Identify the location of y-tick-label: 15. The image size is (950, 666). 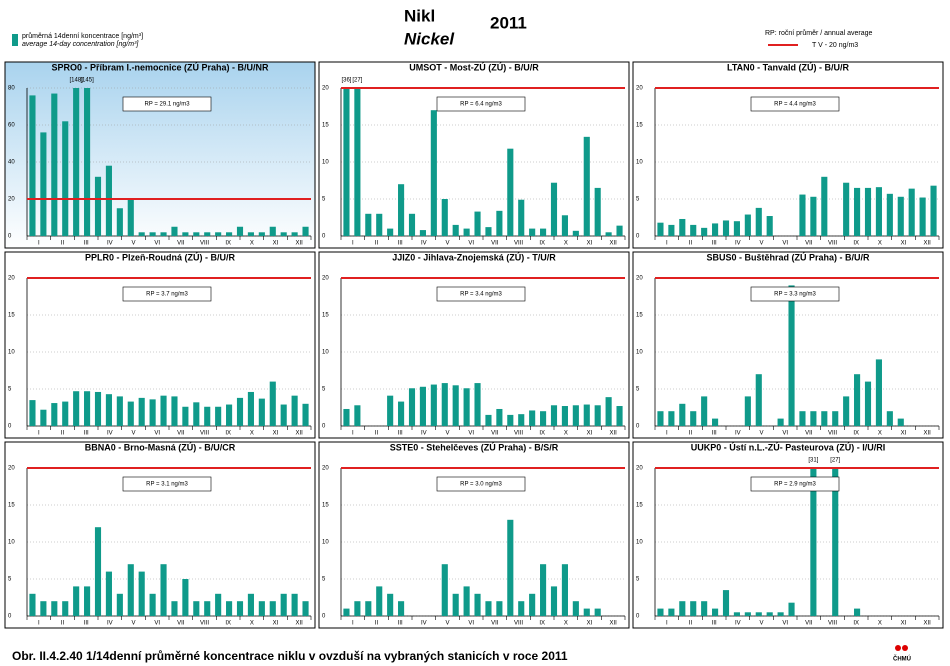
(11, 506).